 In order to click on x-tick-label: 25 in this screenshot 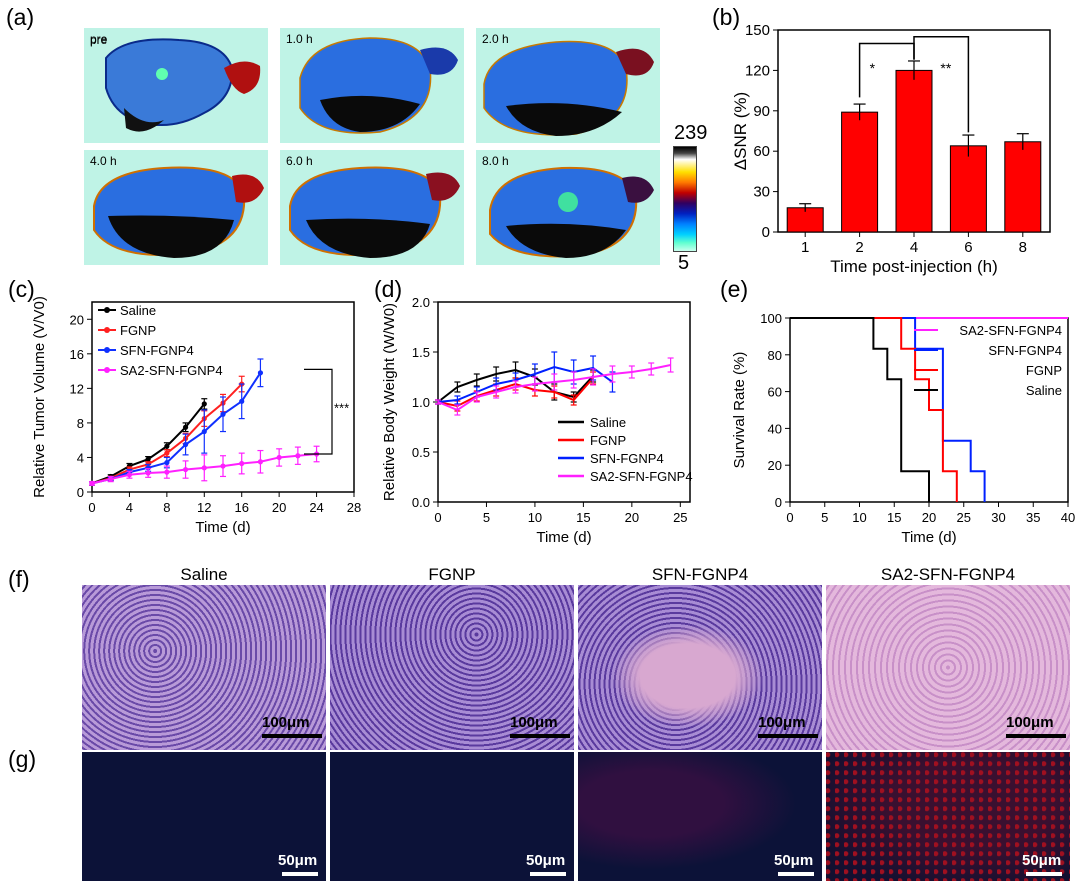, I will do `click(680, 517)`.